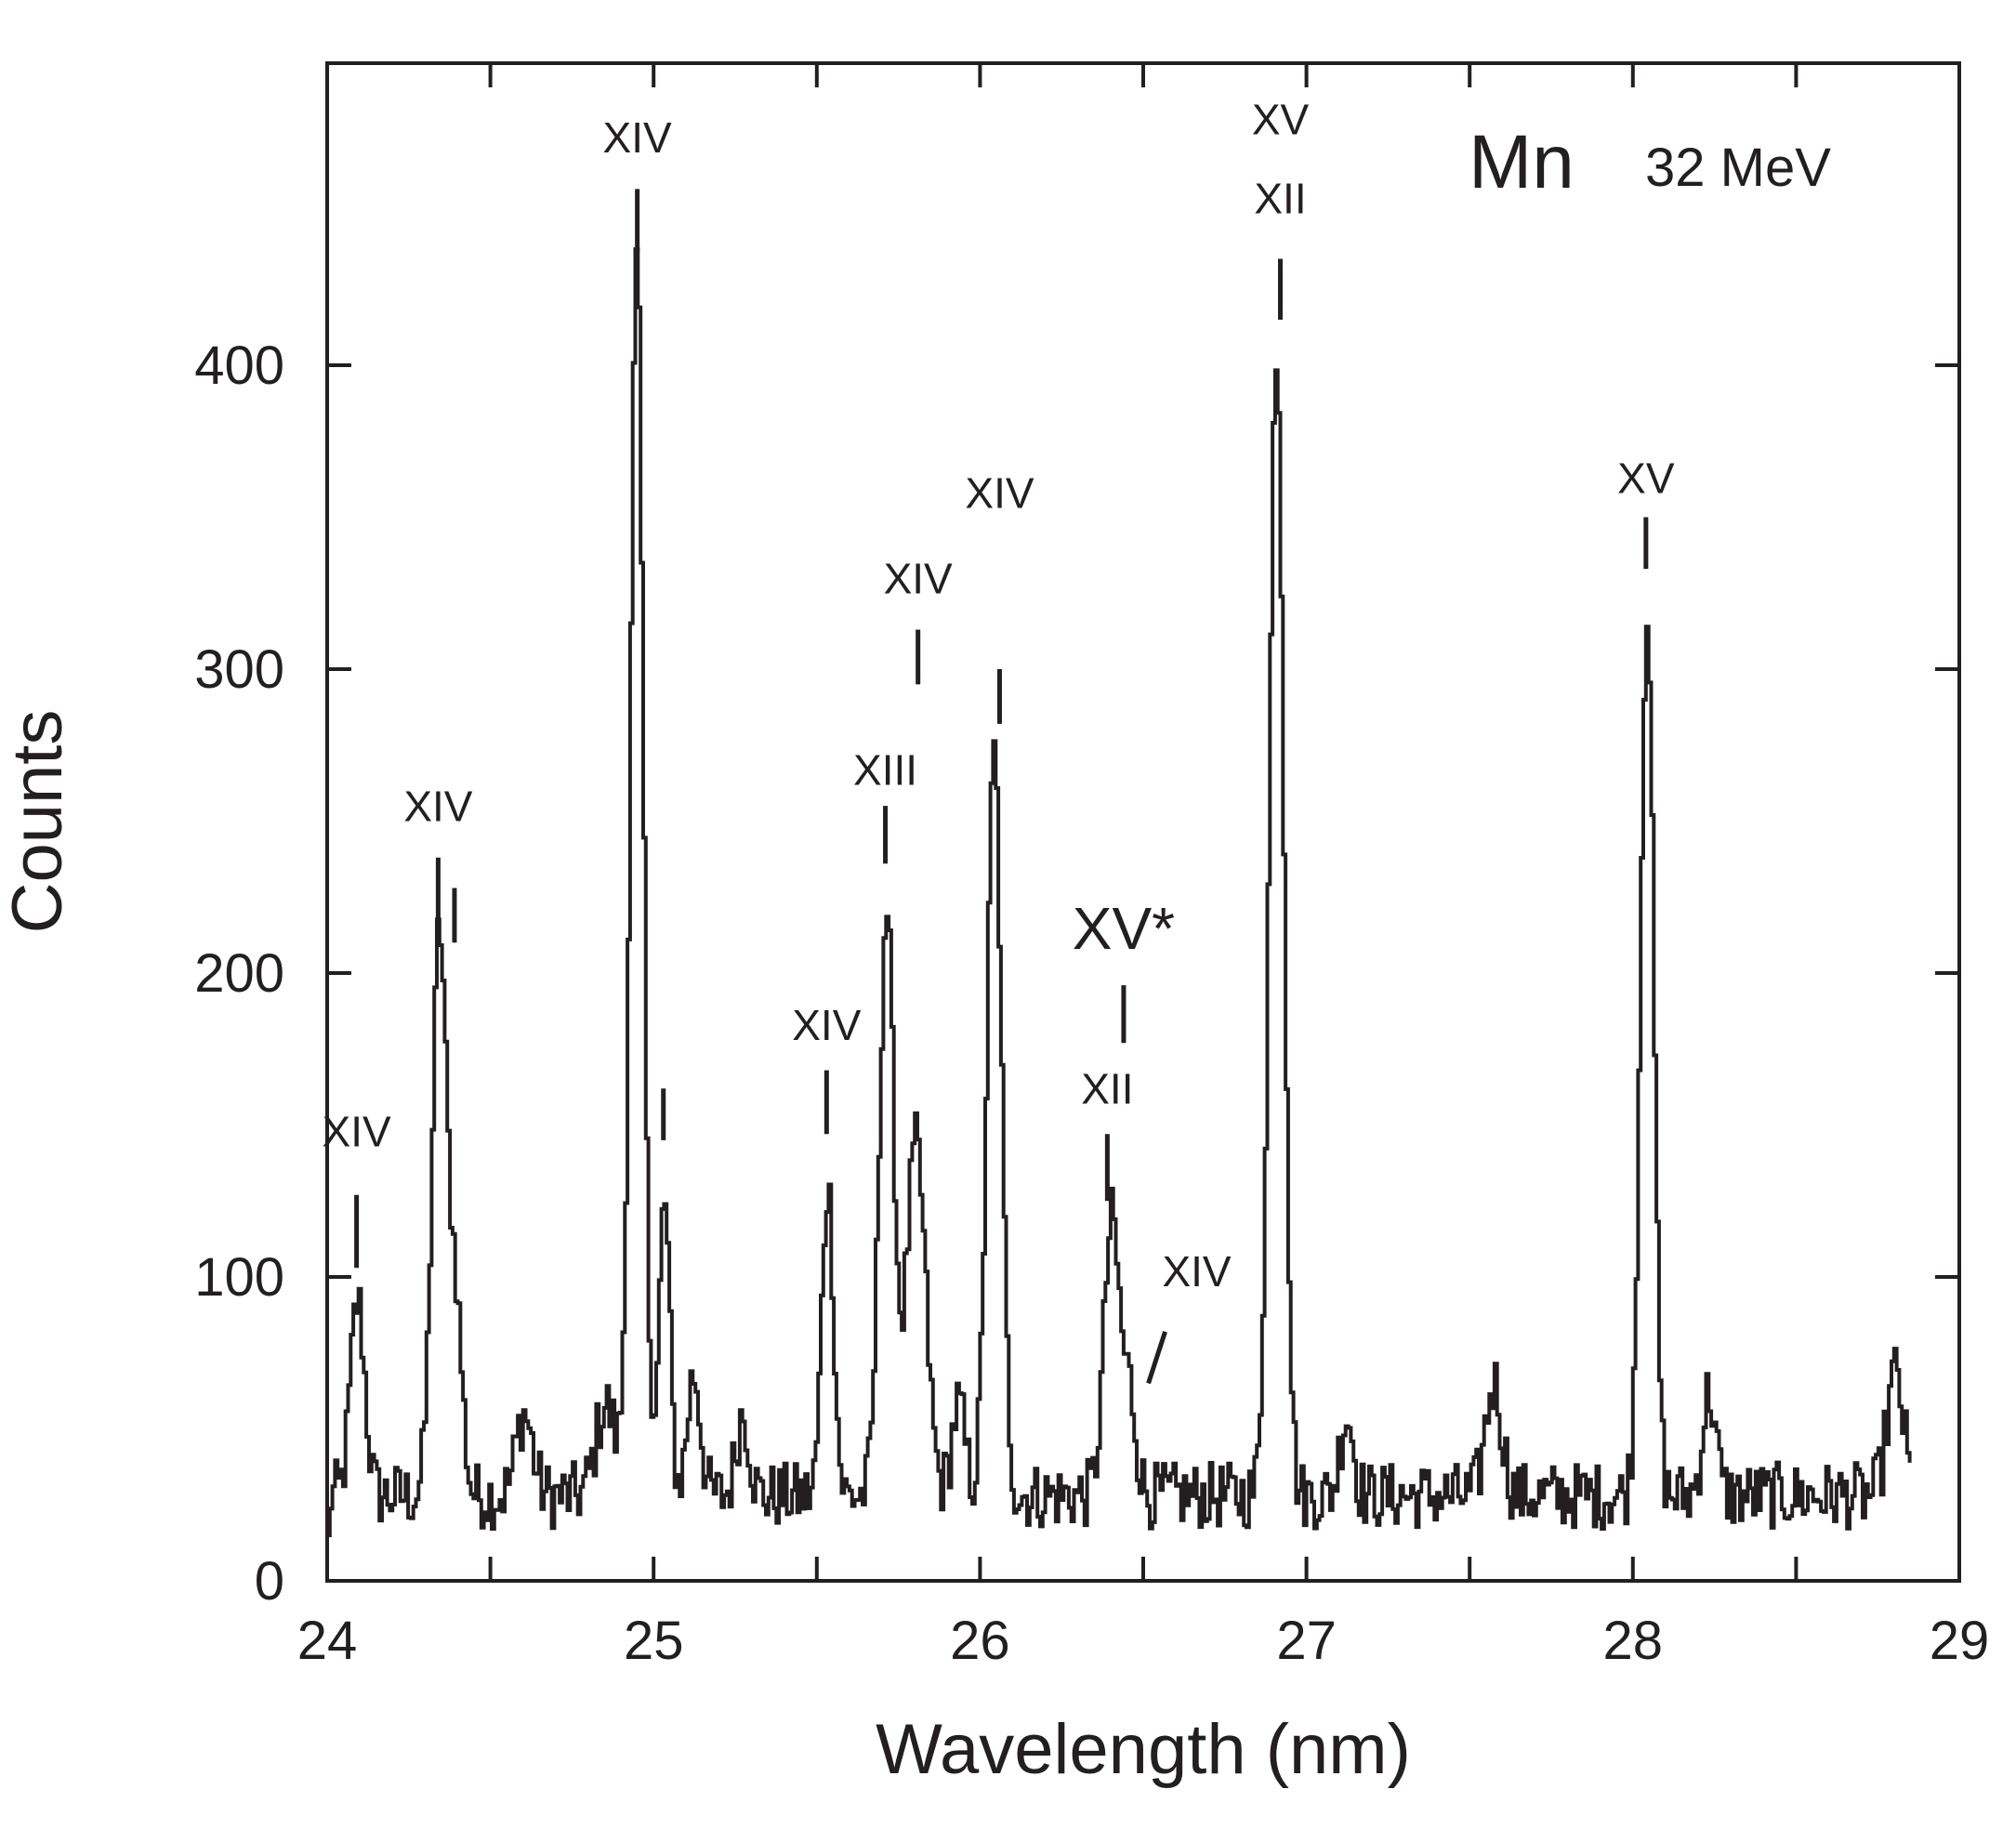 This screenshot has height=1842, width=2016. What do you see at coordinates (239, 1277) in the screenshot?
I see `y-tick-label: 100` at bounding box center [239, 1277].